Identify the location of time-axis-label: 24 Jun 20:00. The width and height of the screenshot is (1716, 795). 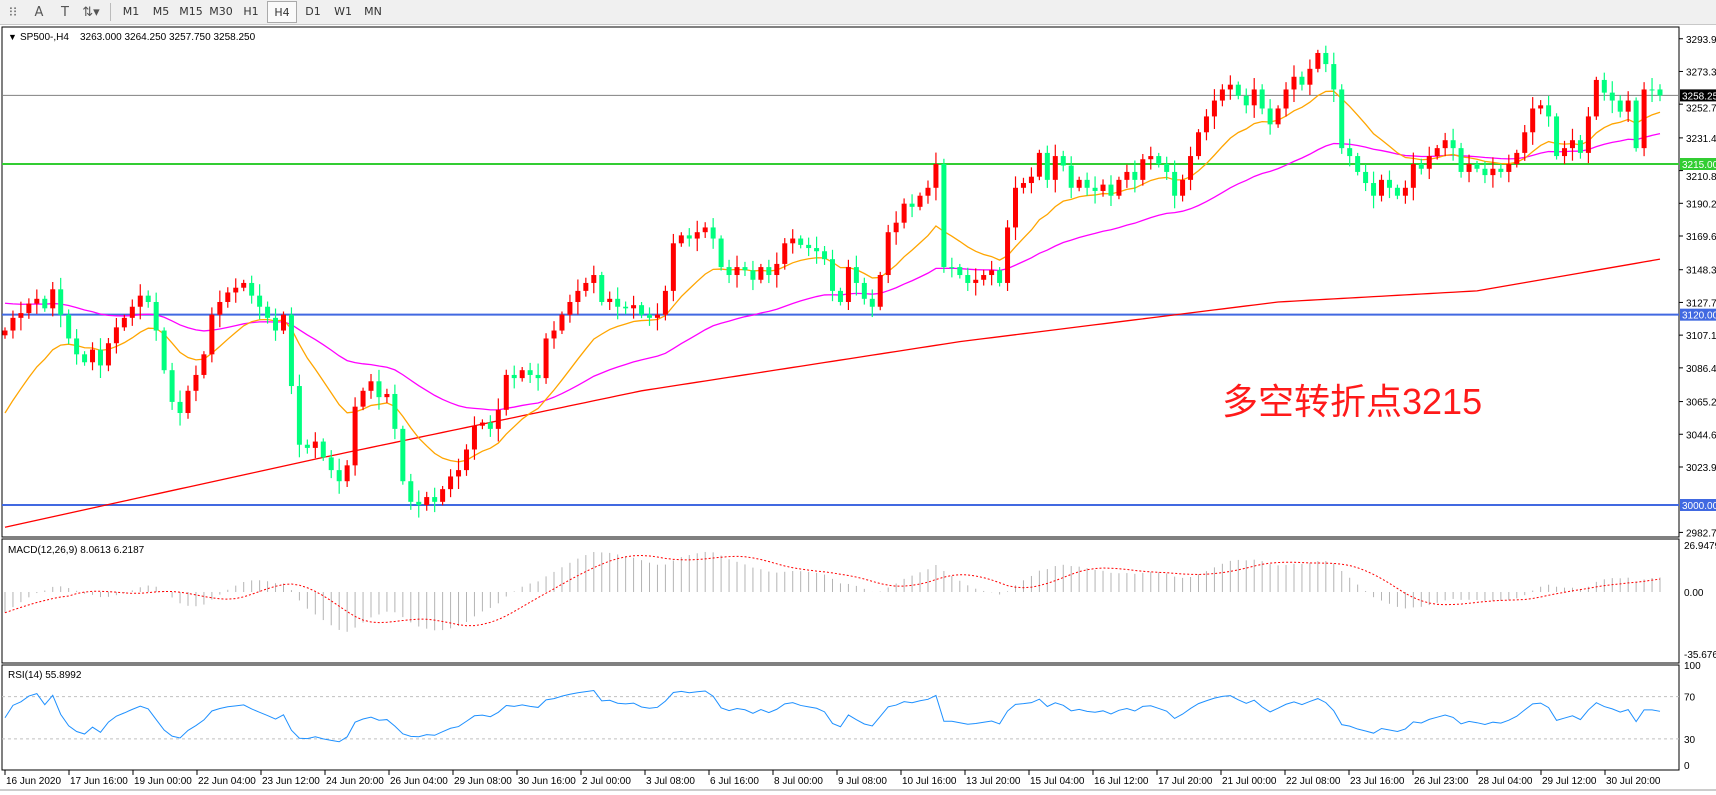
(355, 781).